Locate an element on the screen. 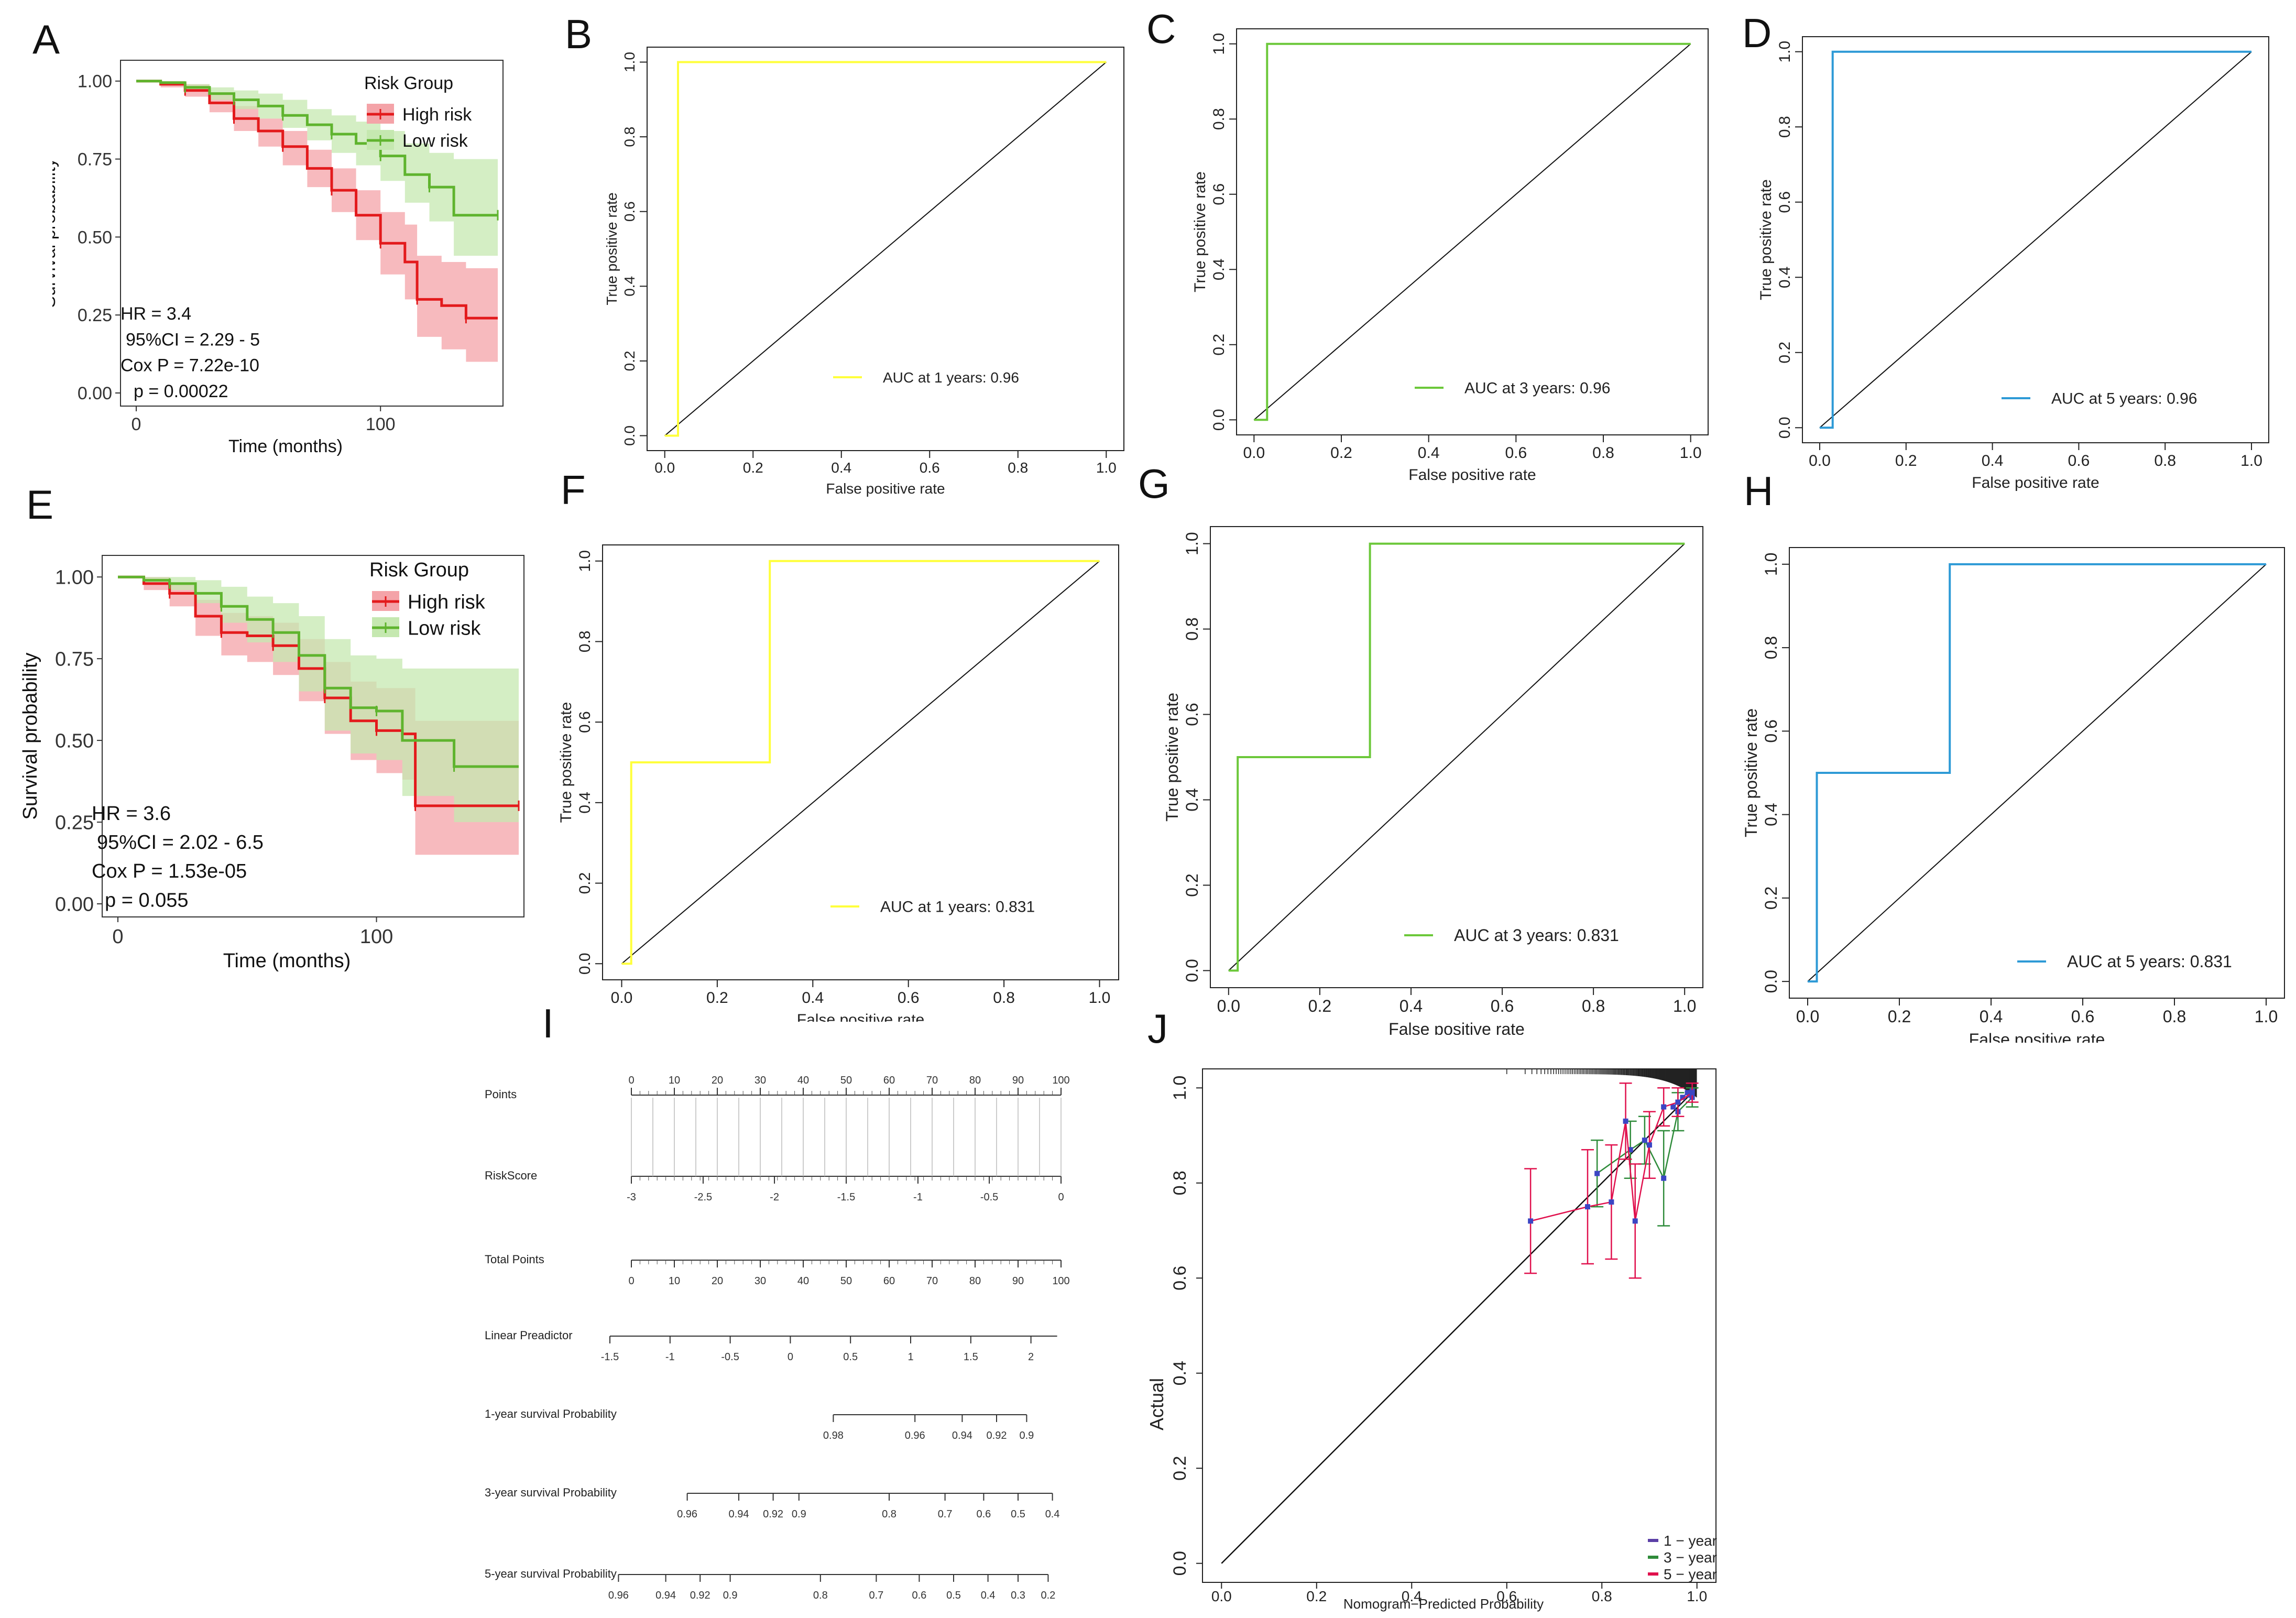 The height and width of the screenshot is (1618, 2296). roc-g-x-tick-label: 0.8 is located at coordinates (1593, 1006).